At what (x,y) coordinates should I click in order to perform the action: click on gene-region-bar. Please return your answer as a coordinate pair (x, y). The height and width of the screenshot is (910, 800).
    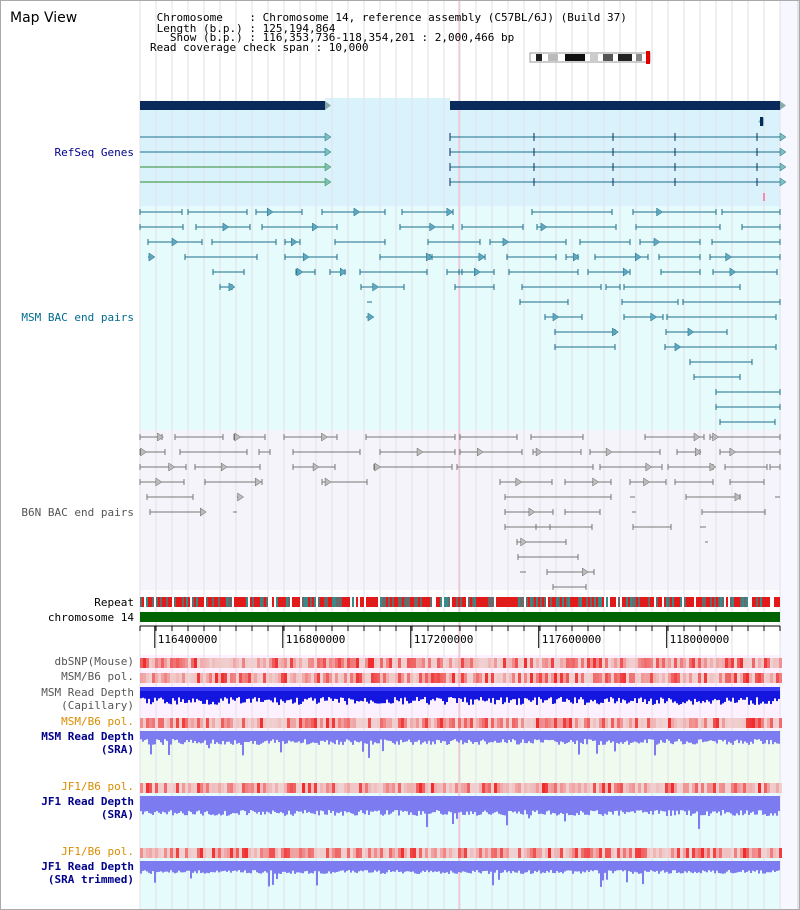
    Looking at the image, I should click on (232, 105).